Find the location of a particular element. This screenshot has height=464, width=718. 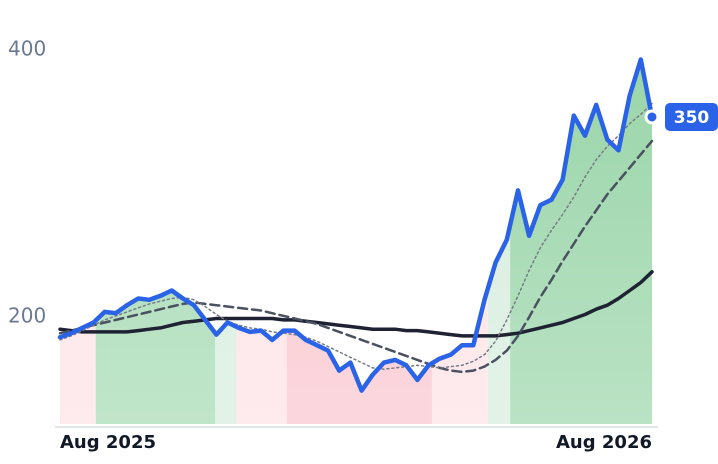

price-badge is located at coordinates (691, 116).